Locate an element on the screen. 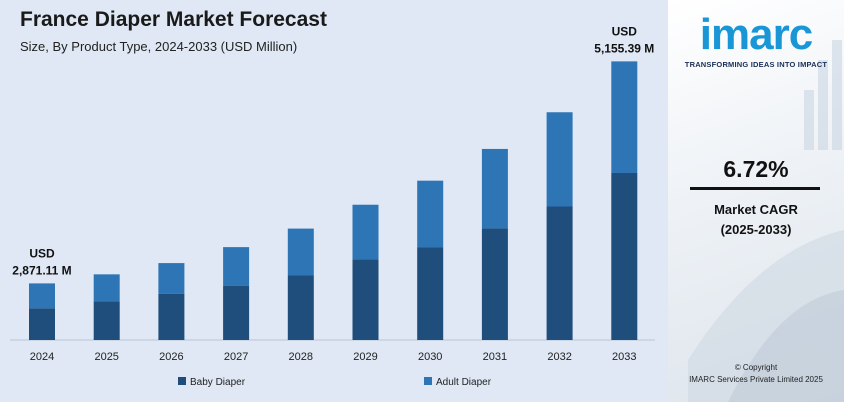 The width and height of the screenshot is (844, 402). bar-adult-diaper-2031 is located at coordinates (494, 188).